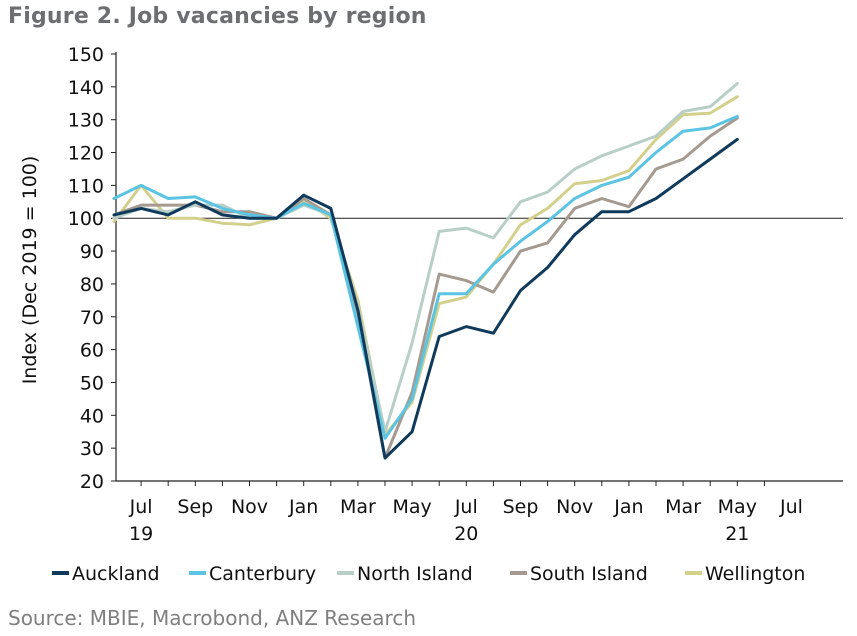  I want to click on y-tick-label: 50, so click(92, 383).